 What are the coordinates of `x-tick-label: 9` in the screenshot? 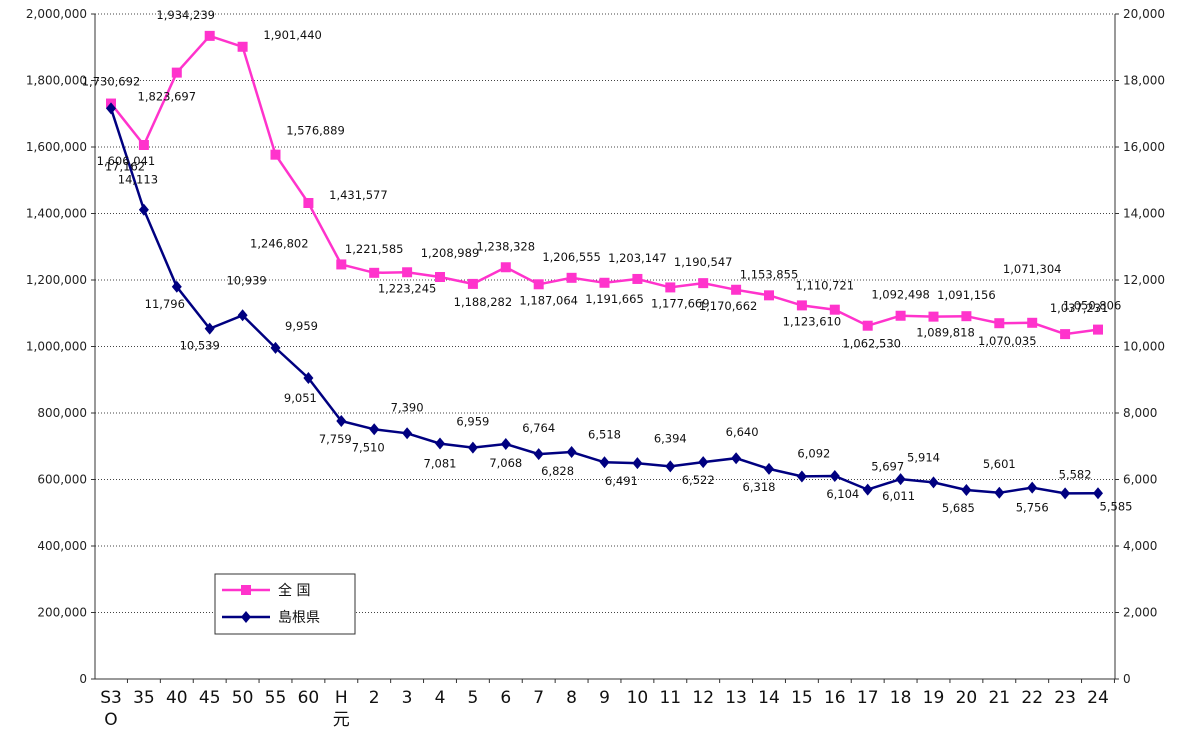 It's located at (604, 698).